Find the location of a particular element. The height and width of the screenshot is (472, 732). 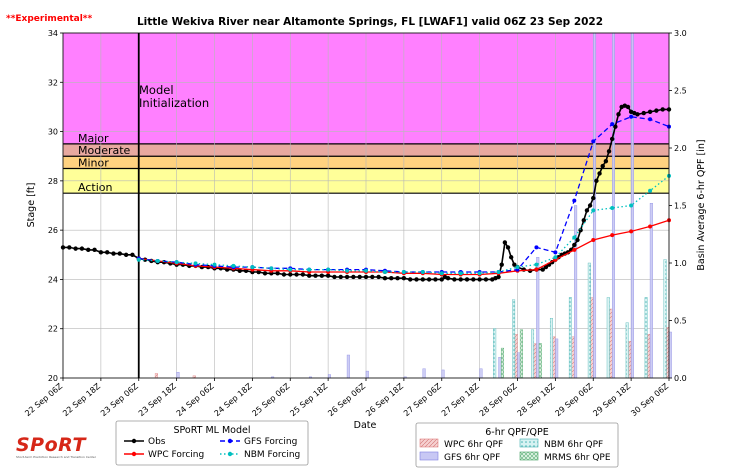

x-tick-label: 28 Sep 18Z is located at coordinates (536, 399).